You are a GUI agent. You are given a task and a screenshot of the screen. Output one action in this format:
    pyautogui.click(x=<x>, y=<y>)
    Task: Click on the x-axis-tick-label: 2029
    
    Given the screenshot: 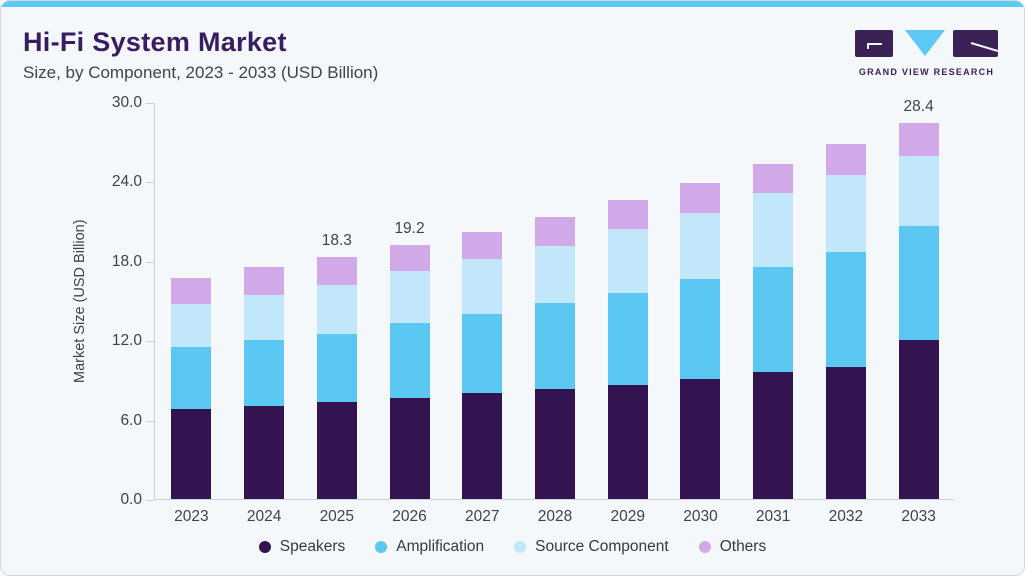 What is the action you would take?
    pyautogui.click(x=627, y=516)
    